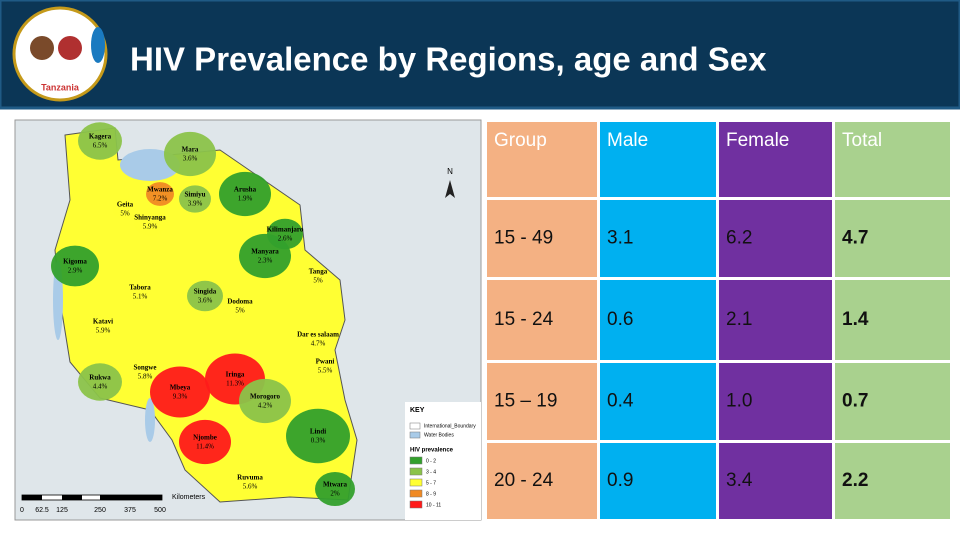 This screenshot has height=545, width=960. I want to click on header-cell: Group, so click(520, 140).